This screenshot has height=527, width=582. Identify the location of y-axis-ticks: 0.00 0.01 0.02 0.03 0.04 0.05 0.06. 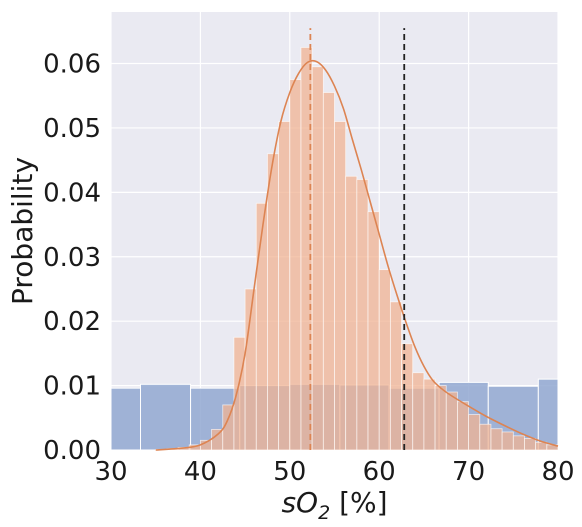
(72, 258).